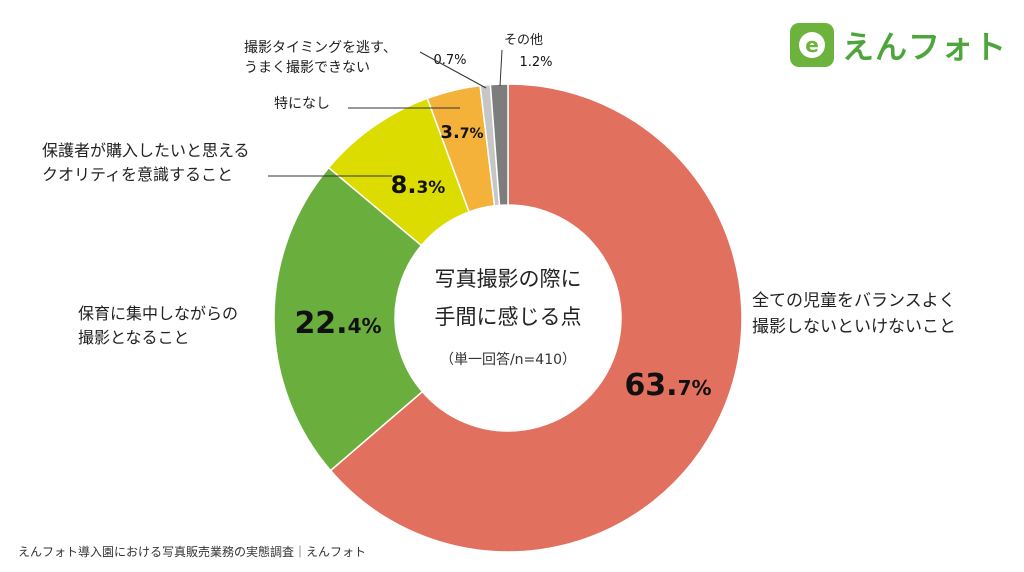 This screenshot has width=1024, height=572. What do you see at coordinates (535, 62) in the screenshot?
I see `slice-percent-label: 1.2%` at bounding box center [535, 62].